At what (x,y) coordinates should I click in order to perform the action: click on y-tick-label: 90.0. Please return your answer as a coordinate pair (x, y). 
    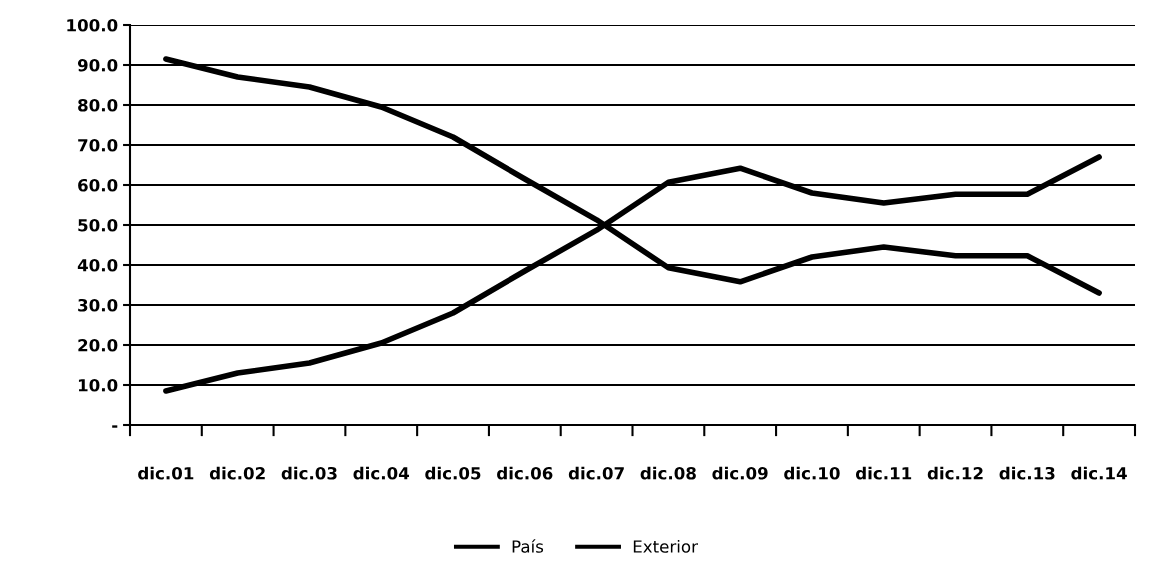
    Looking at the image, I should click on (97, 65).